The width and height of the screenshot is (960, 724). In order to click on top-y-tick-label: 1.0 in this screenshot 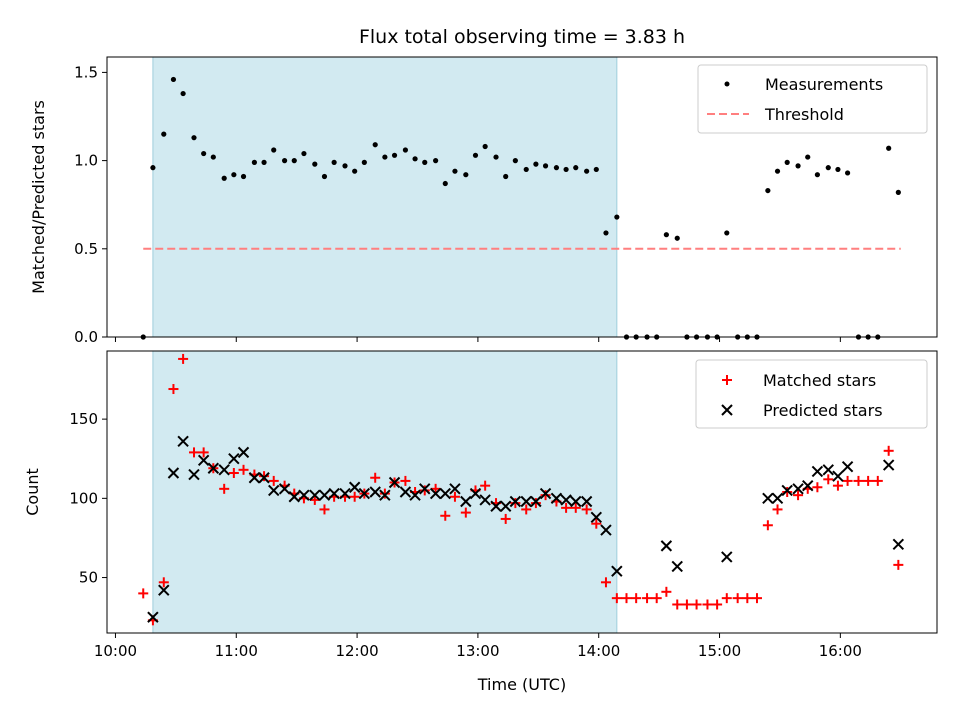, I will do `click(86, 161)`.